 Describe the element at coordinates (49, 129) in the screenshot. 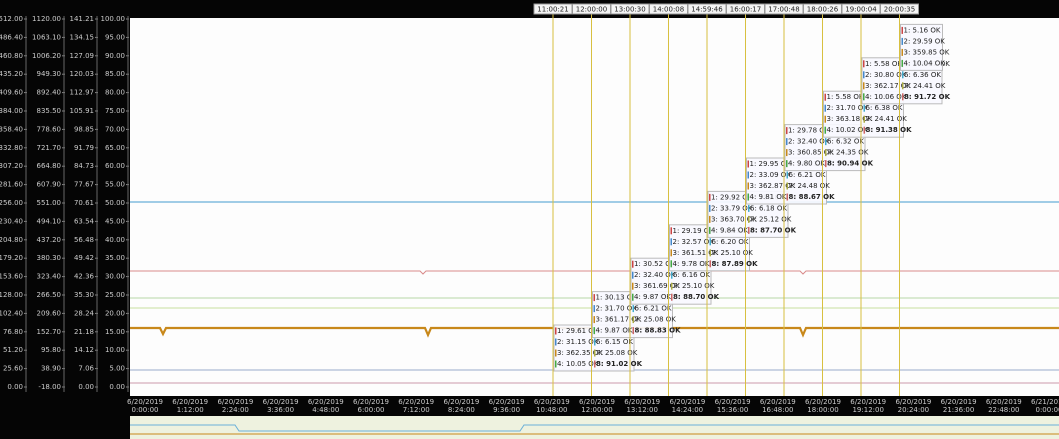

I see `axis-label: 778.60` at that location.